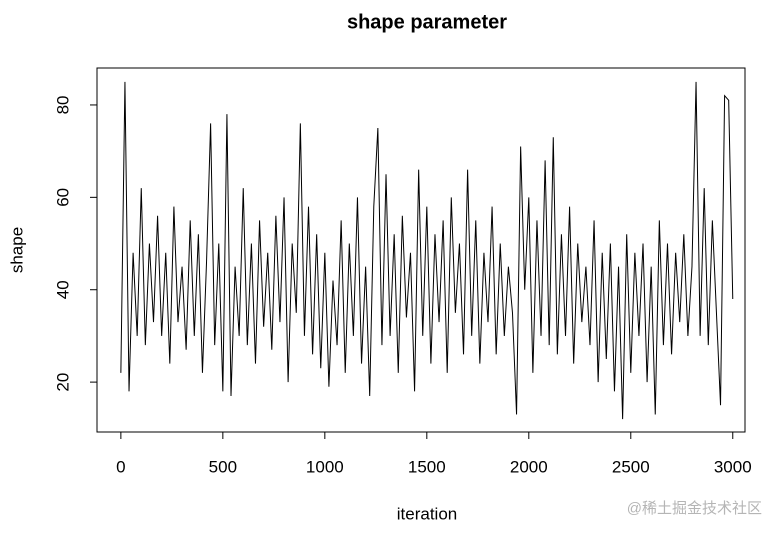 Image resolution: width=774 pixels, height=534 pixels. What do you see at coordinates (427, 22) in the screenshot?
I see `chart-title: shape parameter` at bounding box center [427, 22].